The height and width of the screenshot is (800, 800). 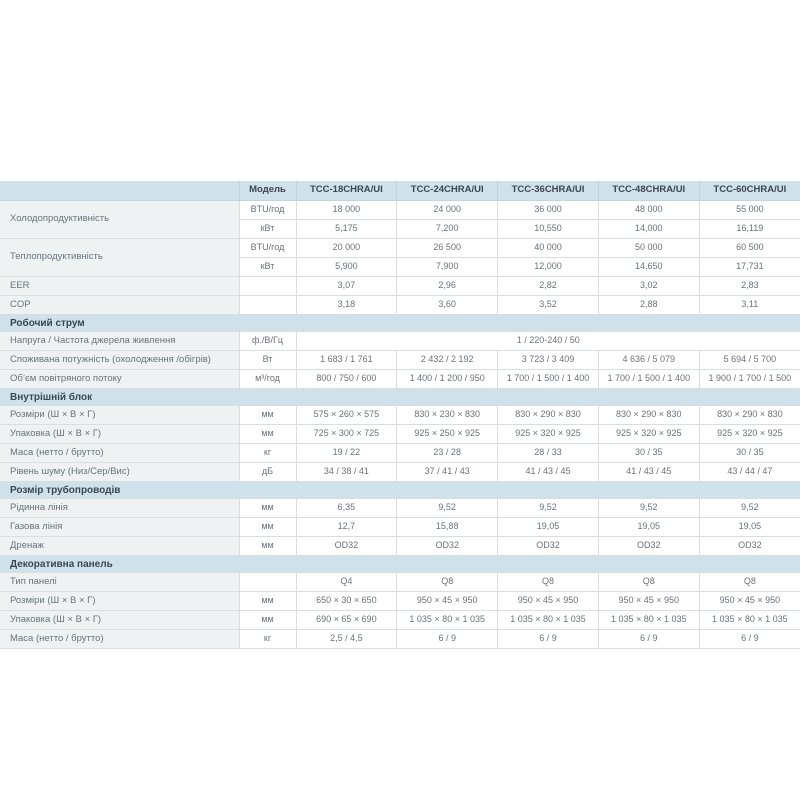 What do you see at coordinates (548, 229) in the screenshot?
I see `row-value: 10,550` at bounding box center [548, 229].